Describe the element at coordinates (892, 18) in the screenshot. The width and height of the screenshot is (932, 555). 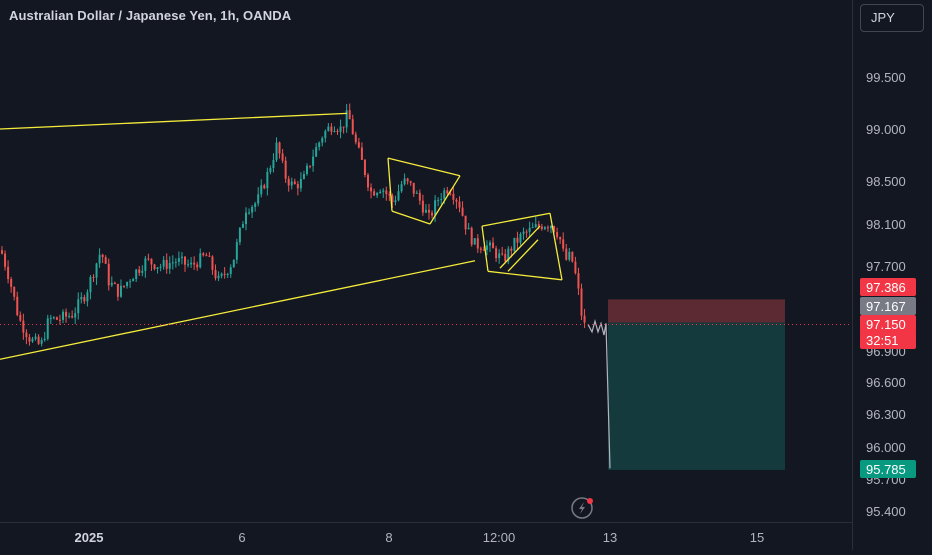
I see `currency-button: JPY` at that location.